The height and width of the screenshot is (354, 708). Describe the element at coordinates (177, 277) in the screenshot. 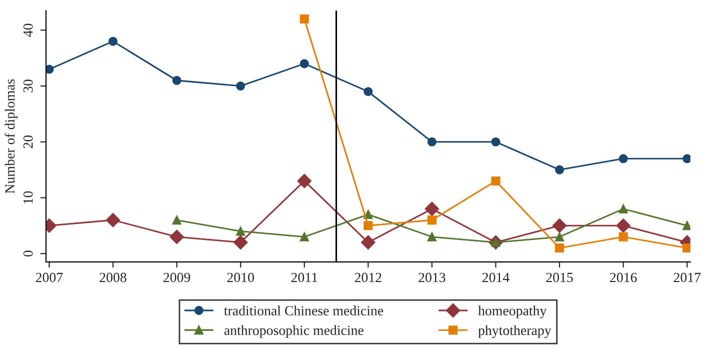

I see `x-tick-label: 2009` at that location.